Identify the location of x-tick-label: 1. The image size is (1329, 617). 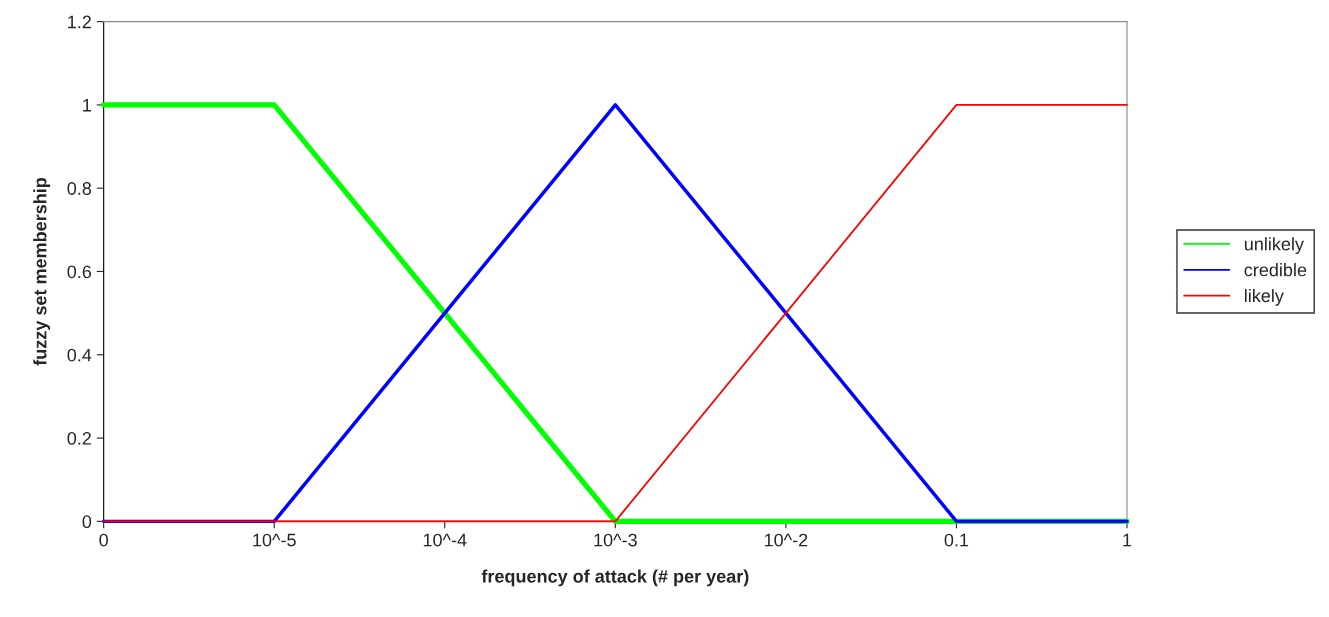
(1127, 540).